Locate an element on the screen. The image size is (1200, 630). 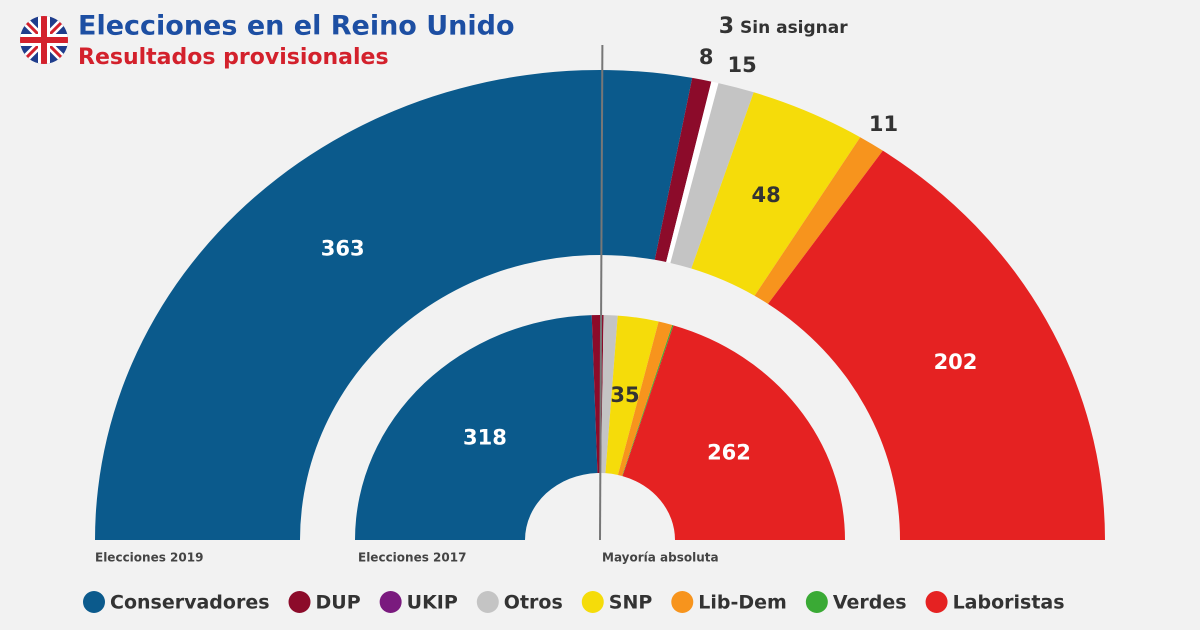
legend-label: Lib-Dem is located at coordinates (742, 603).